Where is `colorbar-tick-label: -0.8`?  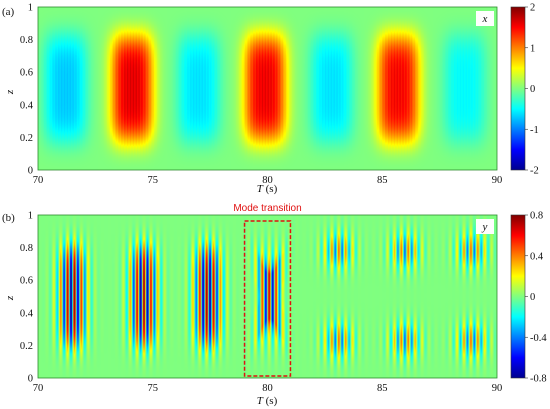 colorbar-tick-label: -0.8 is located at coordinates (538, 379).